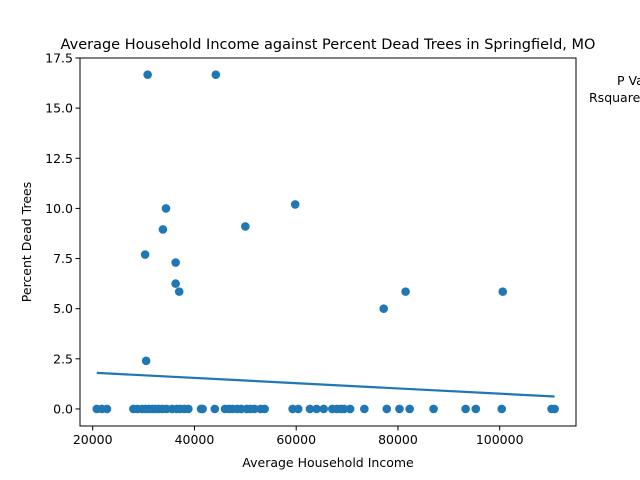 This screenshot has height=480, width=640. What do you see at coordinates (296, 439) in the screenshot?
I see `x-tick-label: 60000` at bounding box center [296, 439].